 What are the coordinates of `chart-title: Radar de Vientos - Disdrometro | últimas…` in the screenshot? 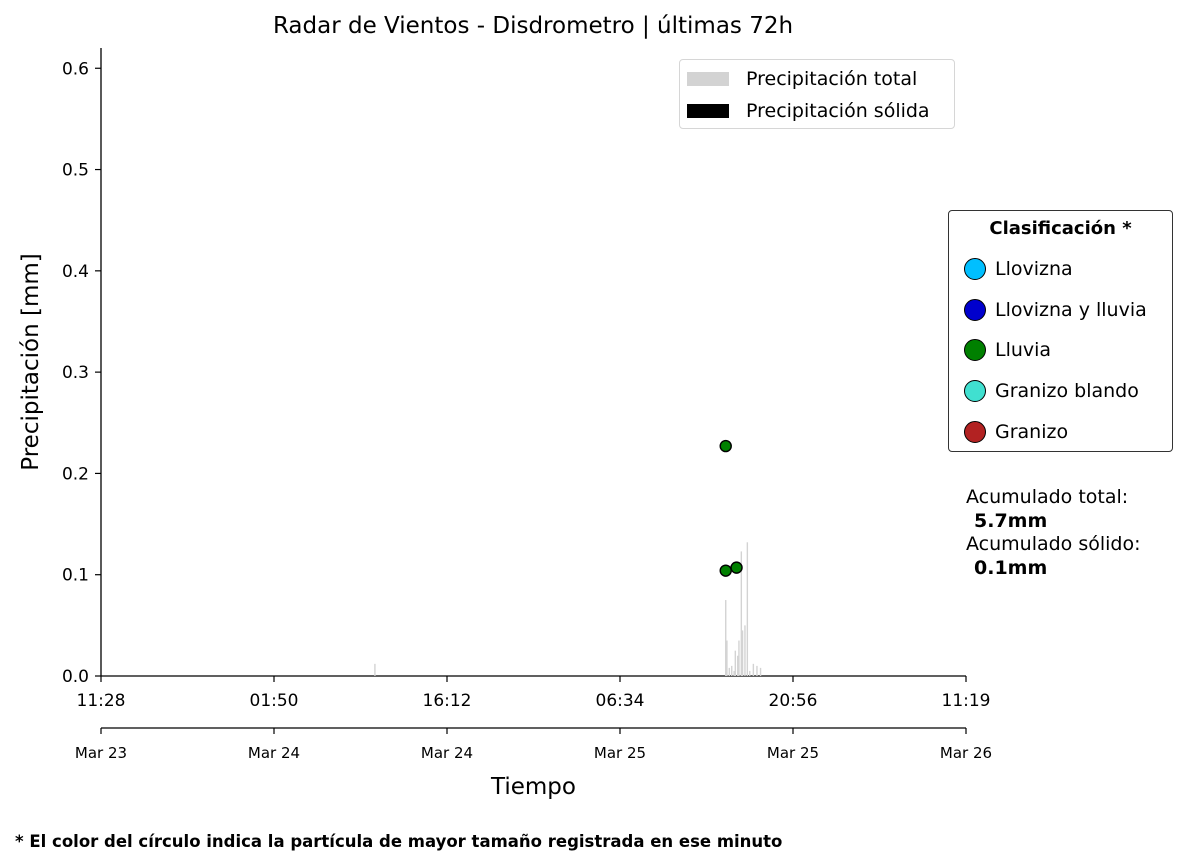 It's located at (533, 26).